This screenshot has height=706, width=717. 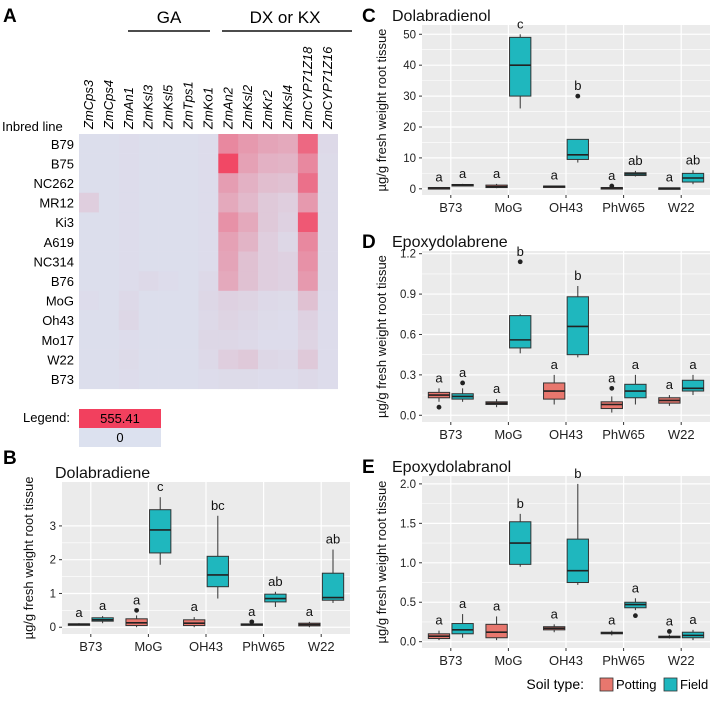 I want to click on gene-label: ZmKsl4, so click(x=287, y=107).